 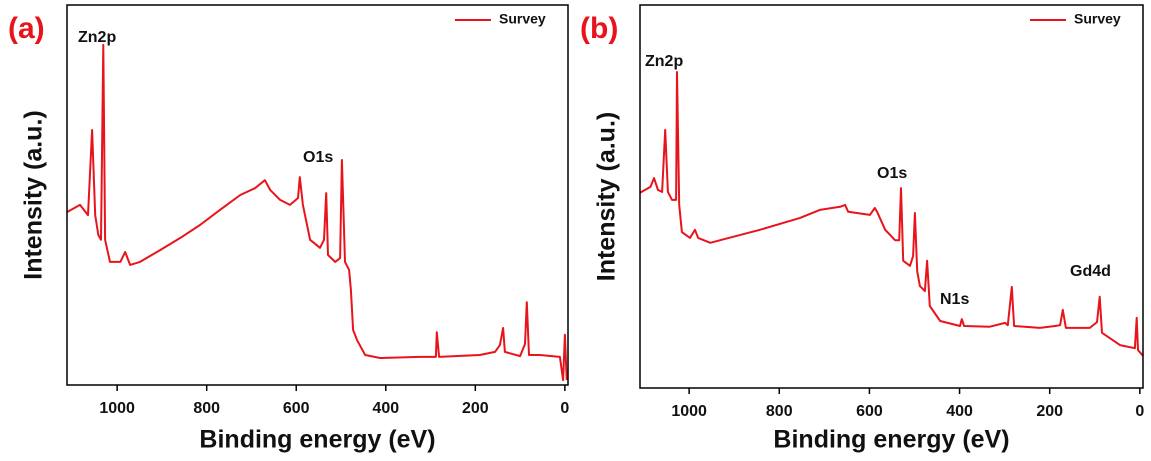 What do you see at coordinates (26, 28) in the screenshot?
I see `panel-label: (a)` at bounding box center [26, 28].